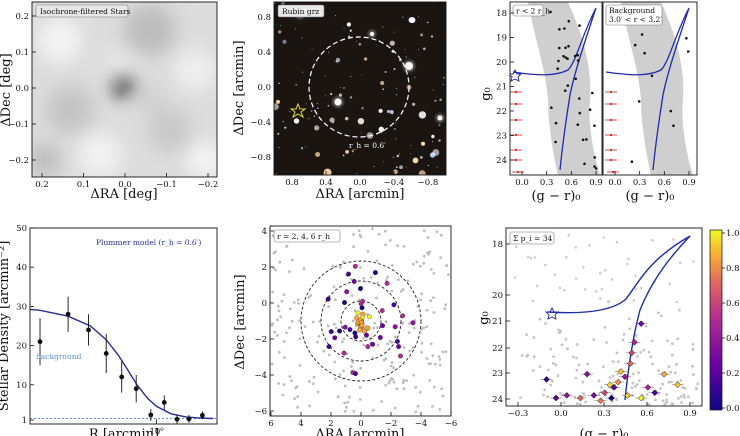 The image size is (740, 436). What do you see at coordinates (731, 321) in the screenshot?
I see `colorbar-axis: 1.0 0.8 0.6 0.4 0.2 0.0` at bounding box center [731, 321].